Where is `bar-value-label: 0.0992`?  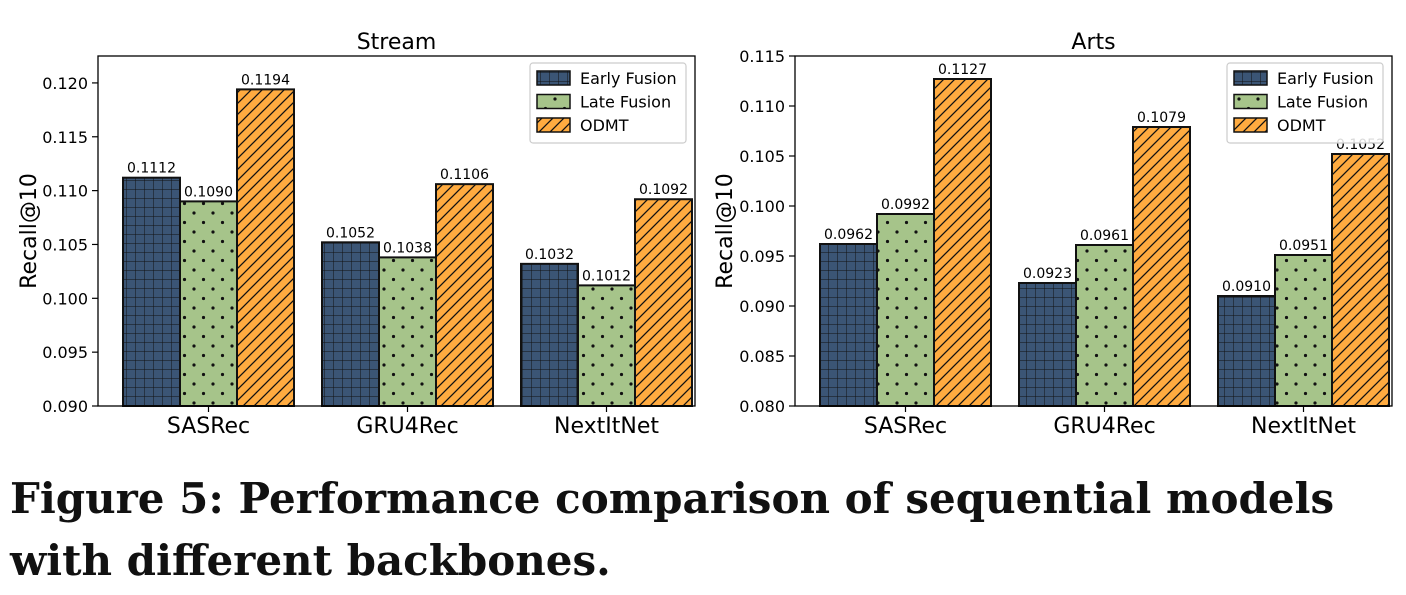
bar-value-label: 0.0992 is located at coordinates (905, 205).